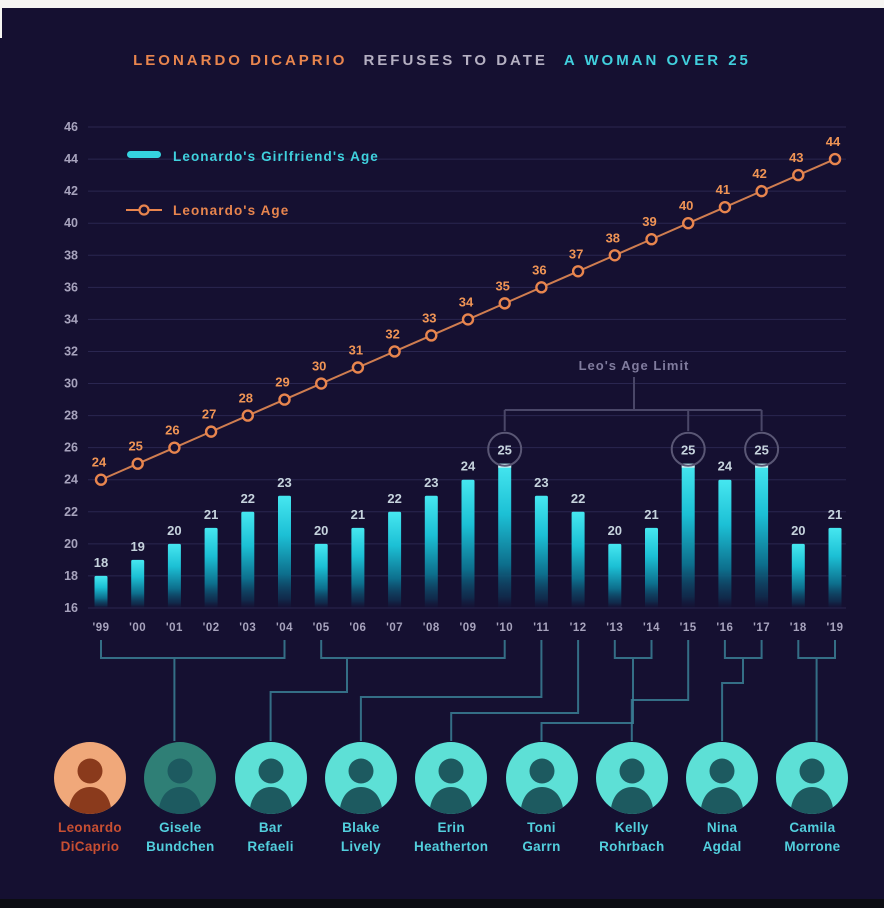  I want to click on age-limit-label: Leo's Age Limit, so click(634, 365).